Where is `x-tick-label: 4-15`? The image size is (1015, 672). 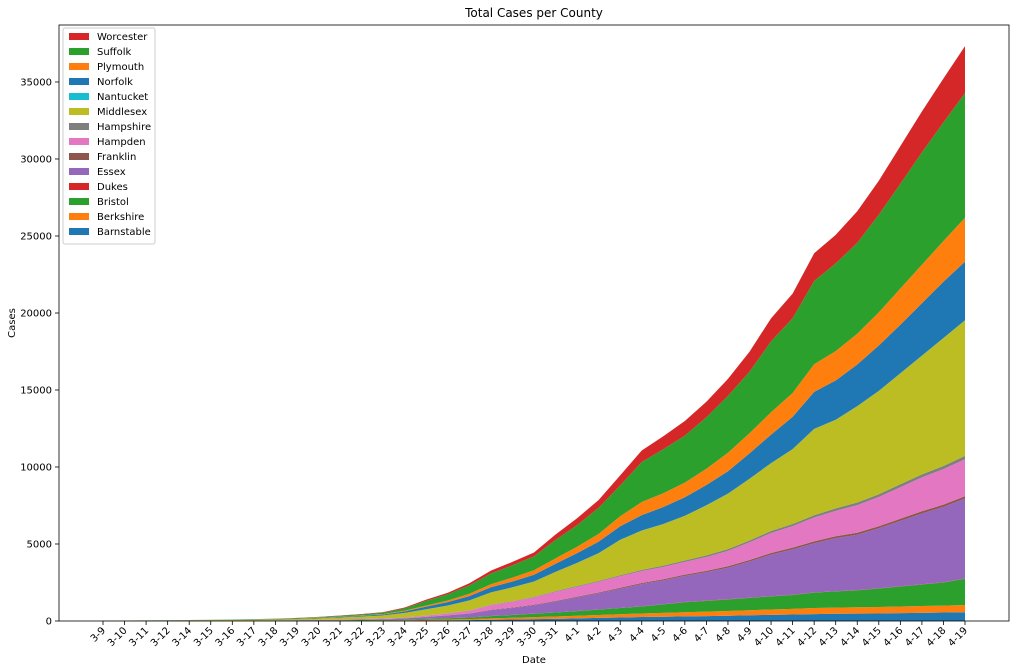
x-tick-label: 4-15 is located at coordinates (872, 637).